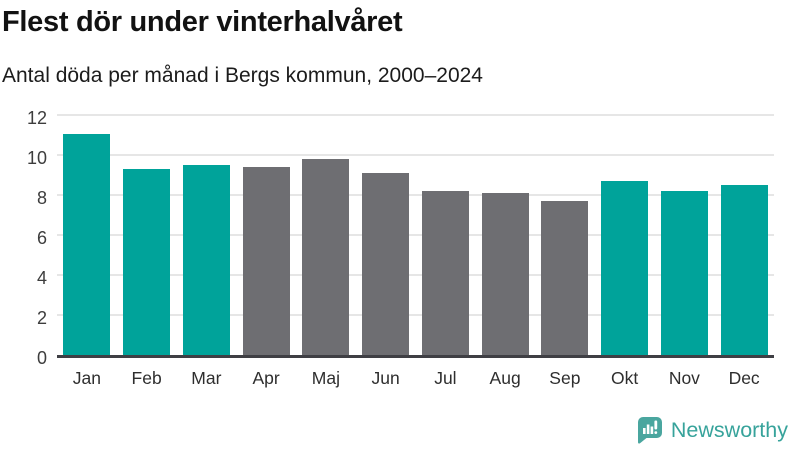  I want to click on bar-Aug, so click(505, 274).